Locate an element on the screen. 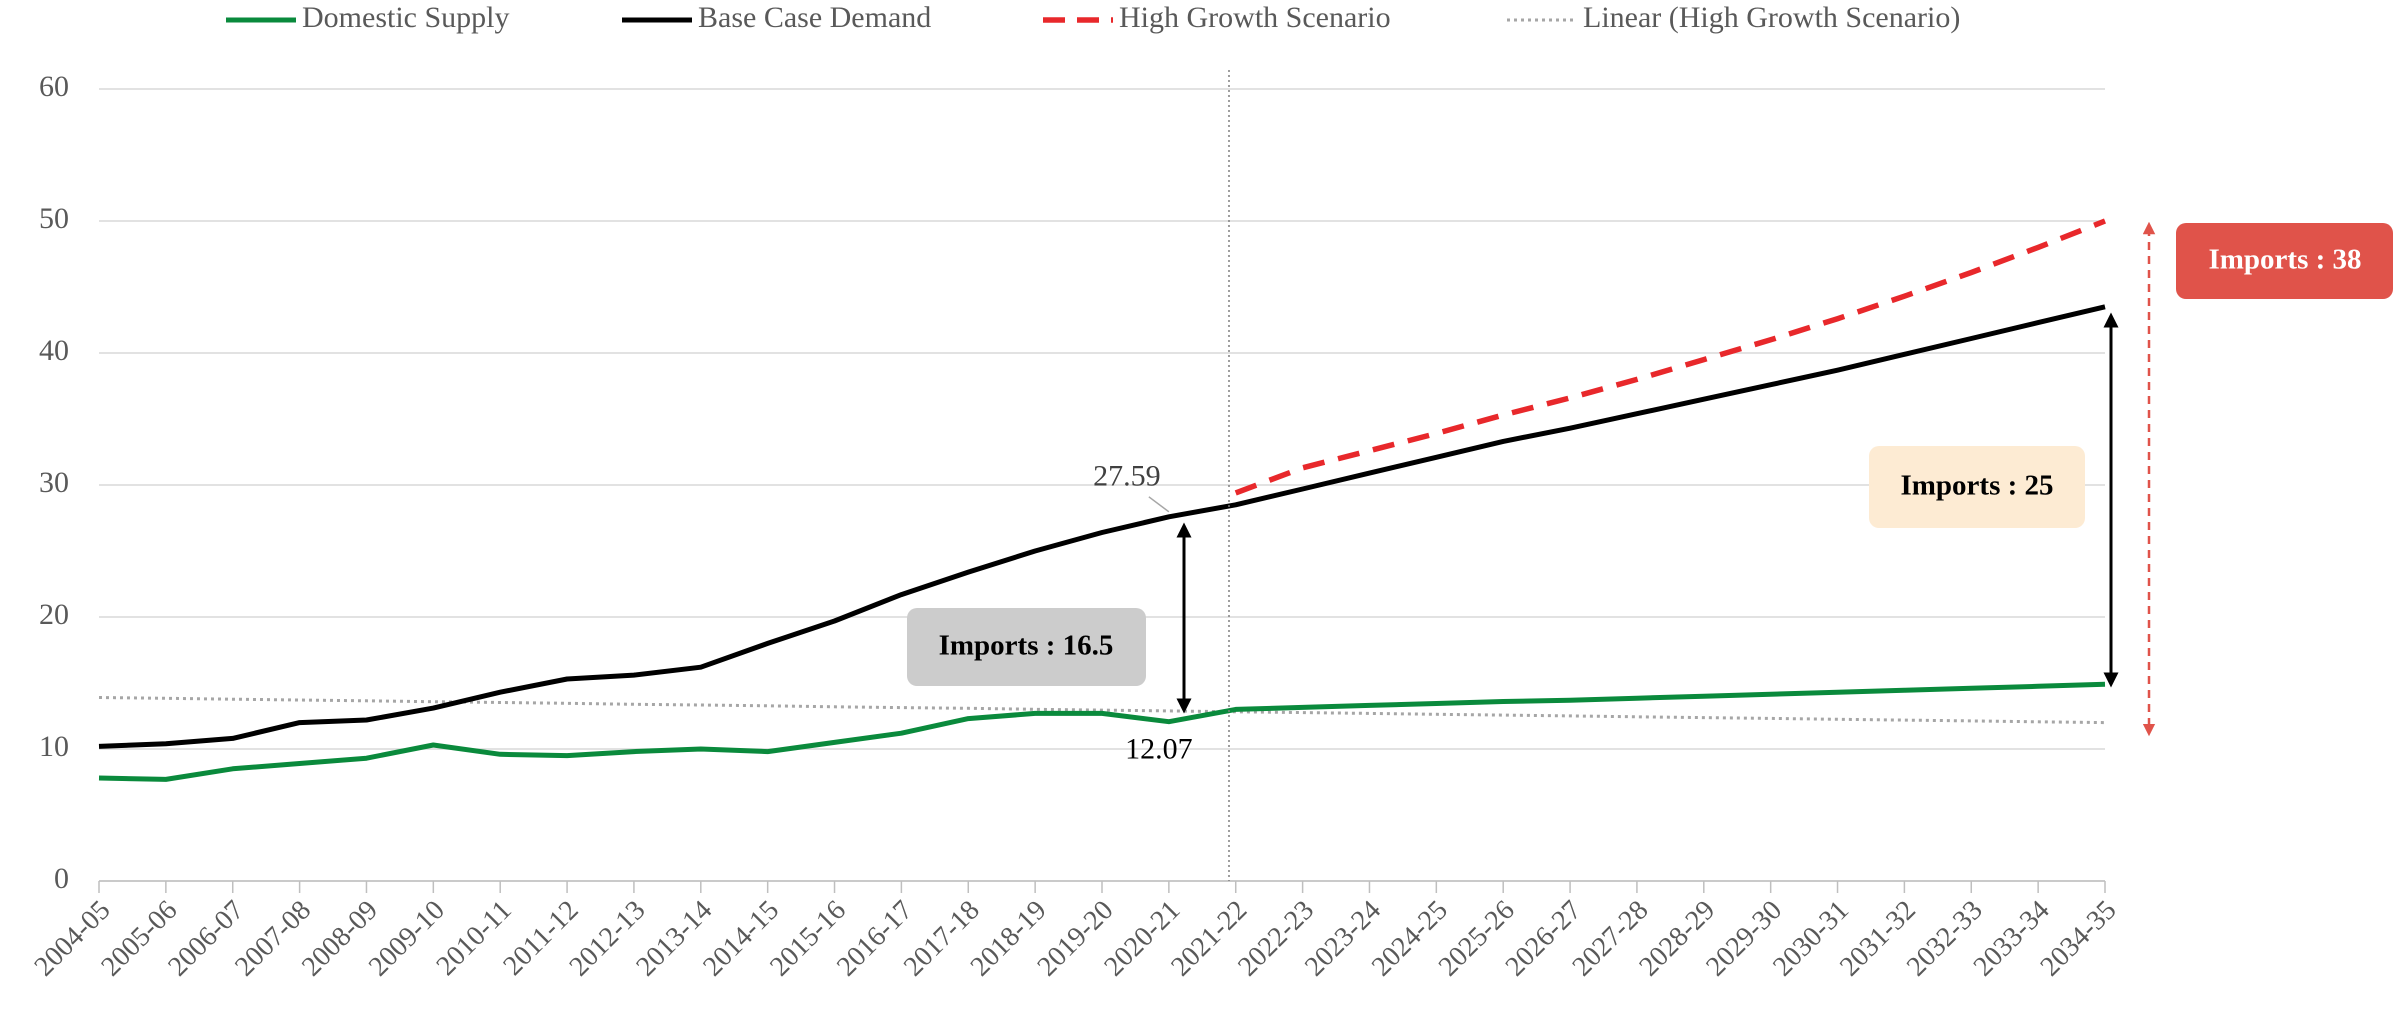  data-label: 27.59 is located at coordinates (1127, 476).